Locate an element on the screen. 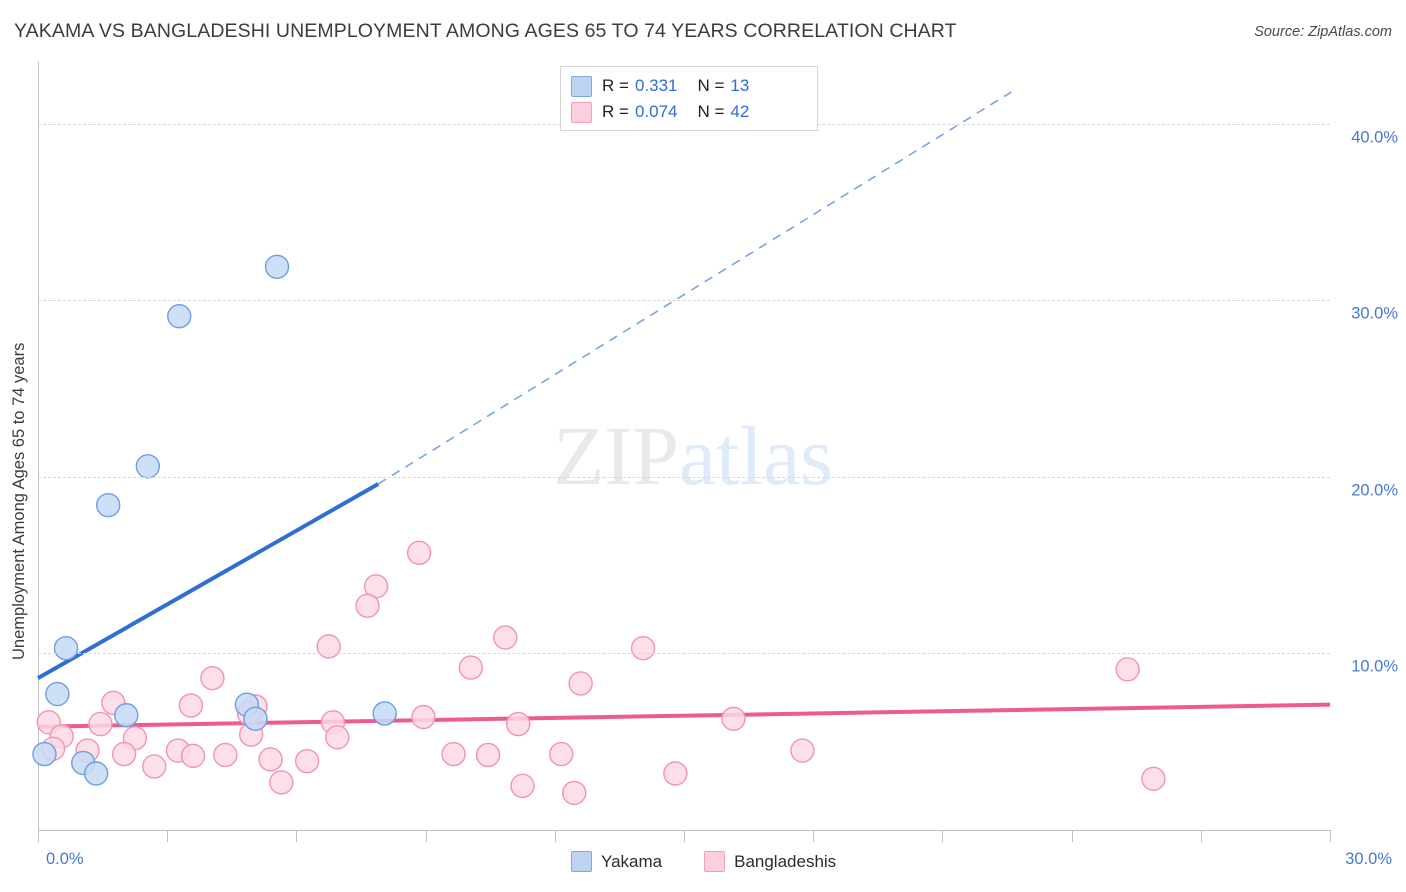 The height and width of the screenshot is (892, 1406). legend-swatch-bangladeshis-icon is located at coordinates (581, 112).